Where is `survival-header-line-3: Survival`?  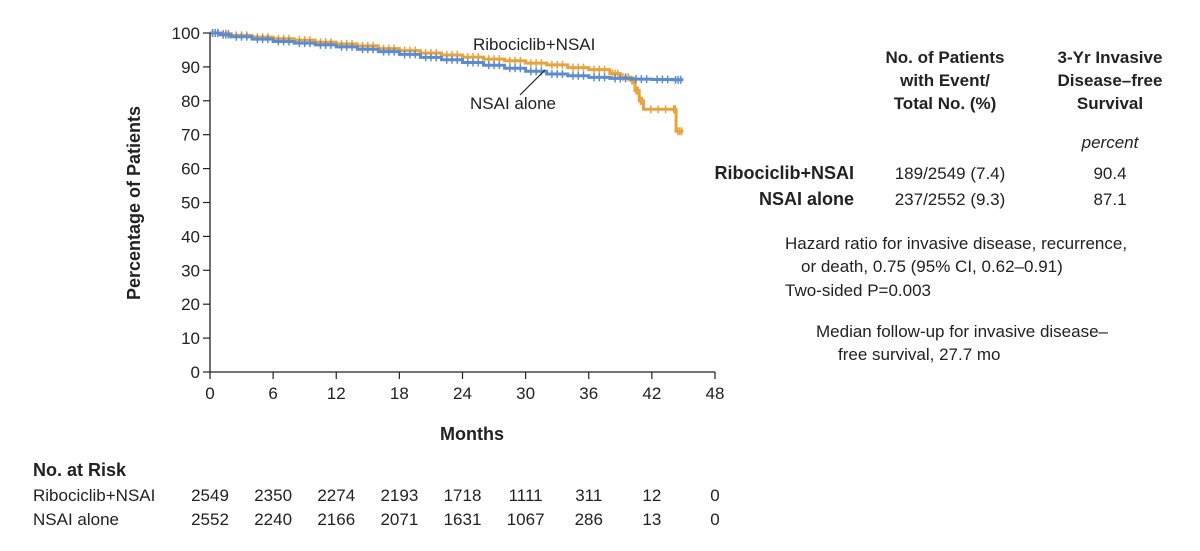
survival-header-line-3: Survival is located at coordinates (1110, 103).